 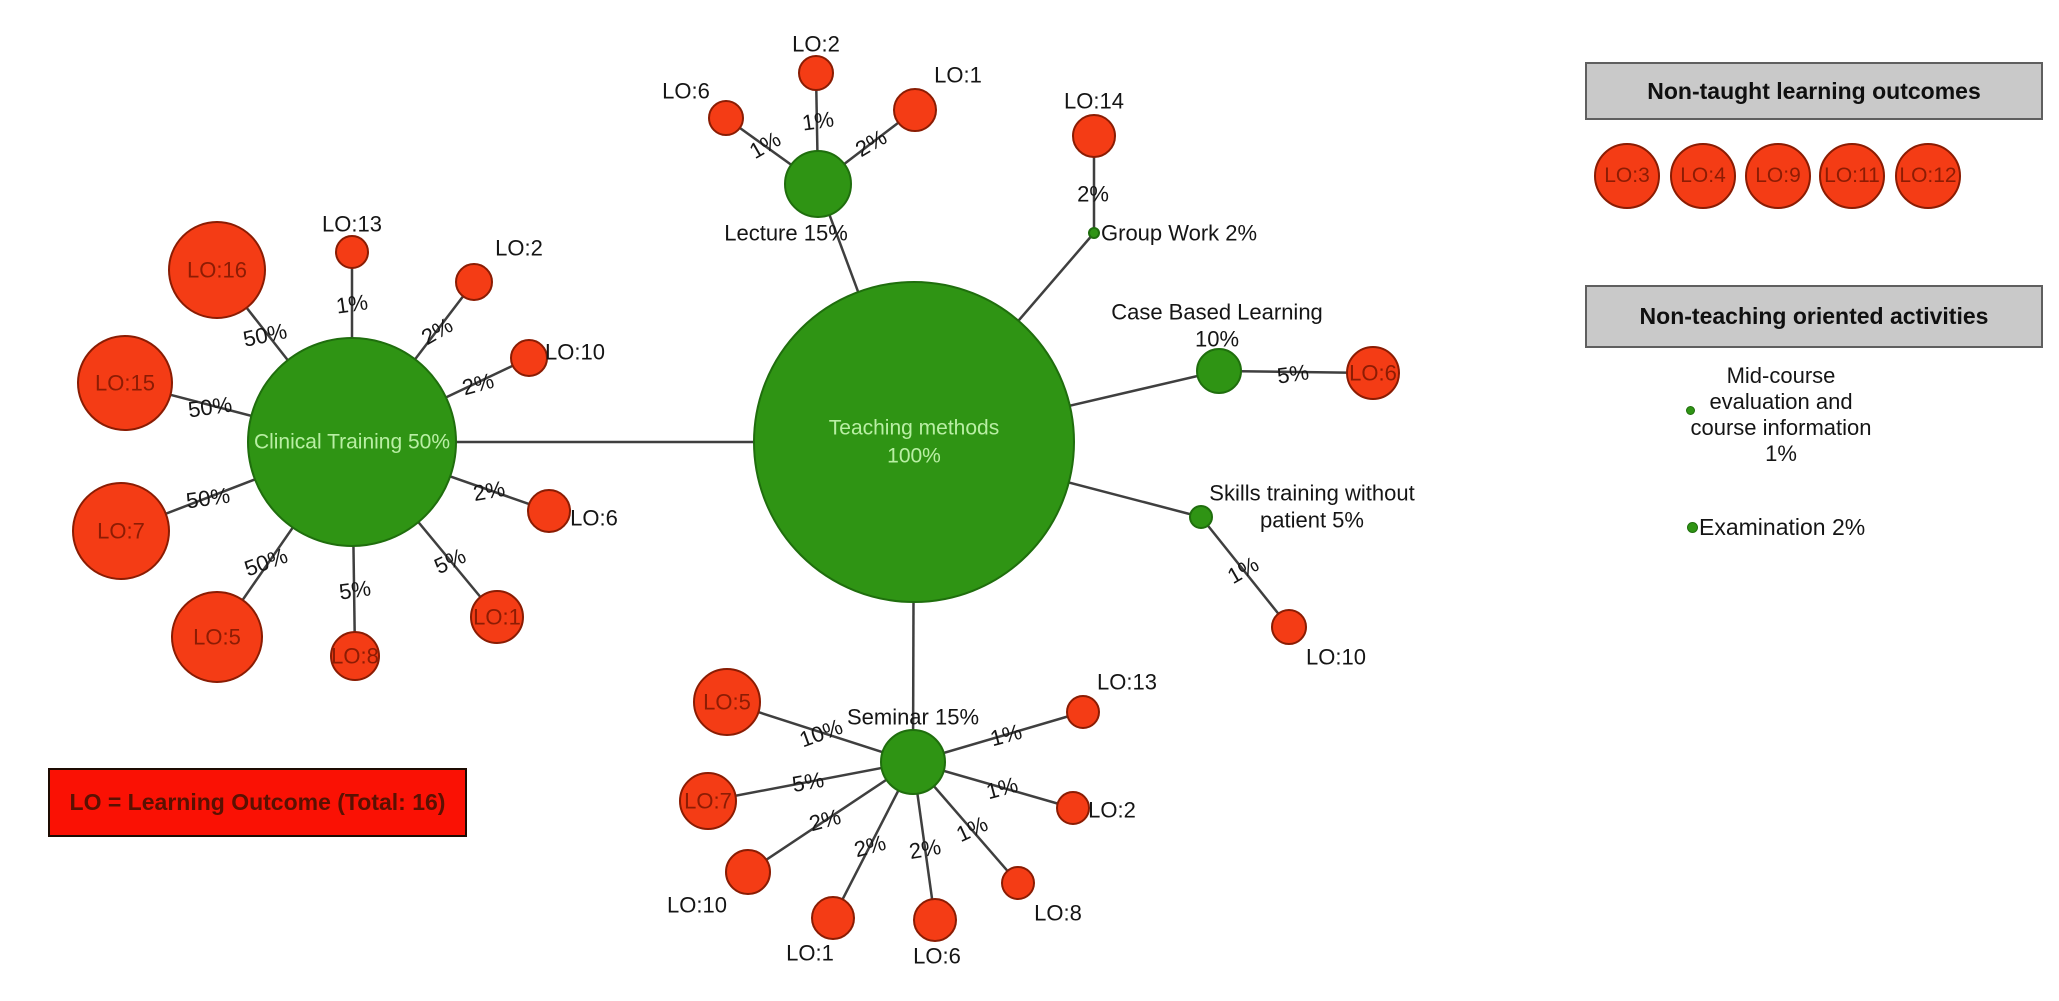 What do you see at coordinates (686, 91) in the screenshot?
I see `node-ext-label-le6: LO:6` at bounding box center [686, 91].